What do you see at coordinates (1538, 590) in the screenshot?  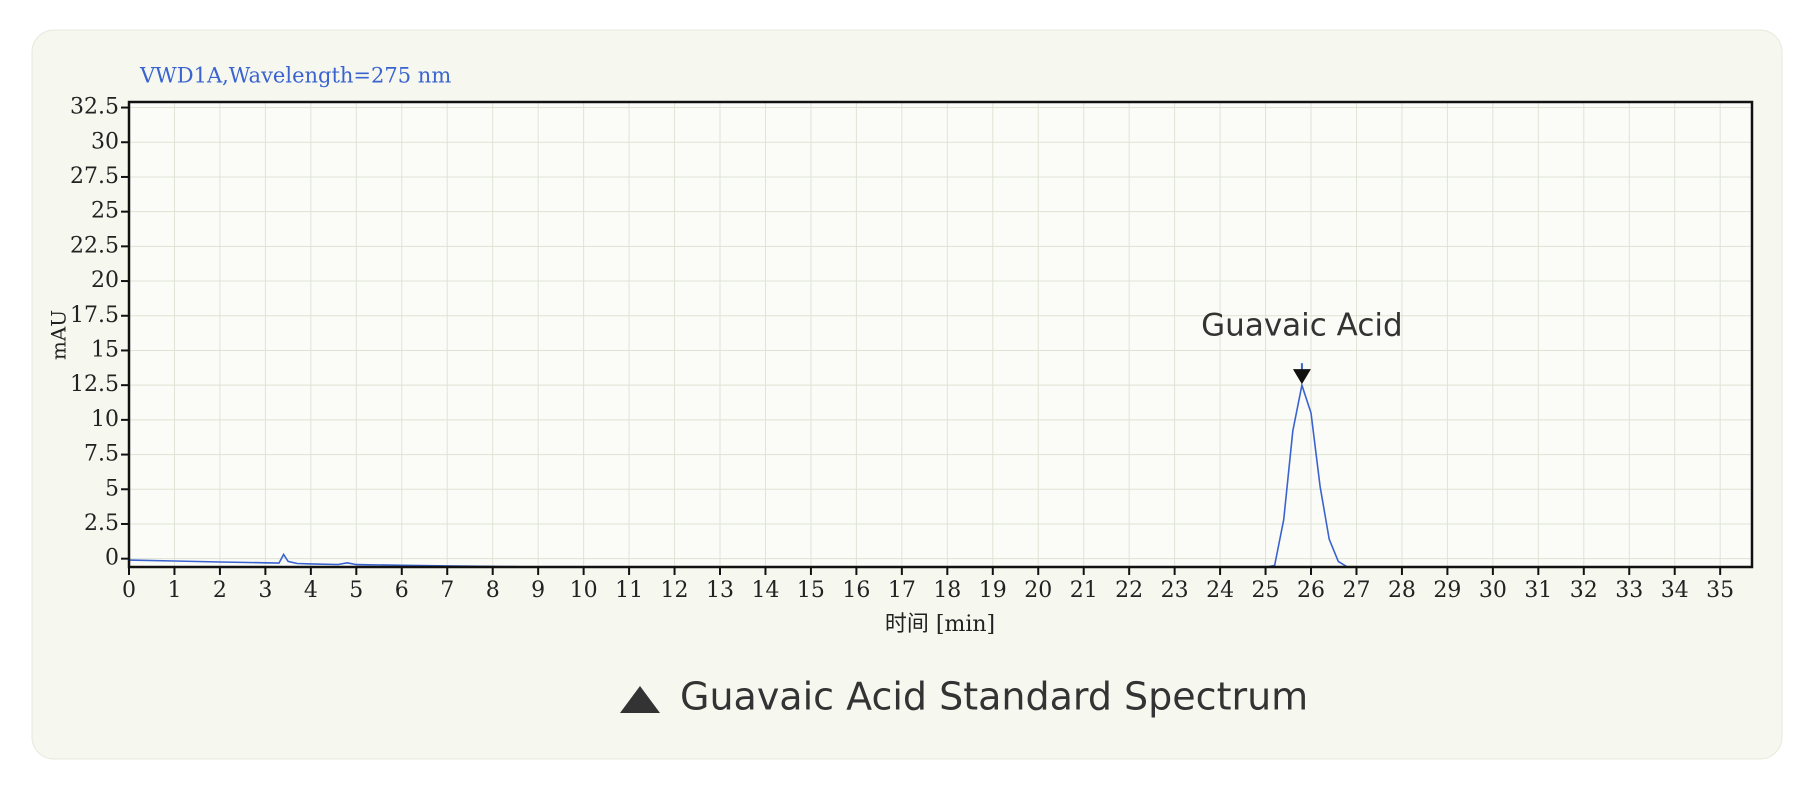 I see `x-tick-label: 31` at bounding box center [1538, 590].